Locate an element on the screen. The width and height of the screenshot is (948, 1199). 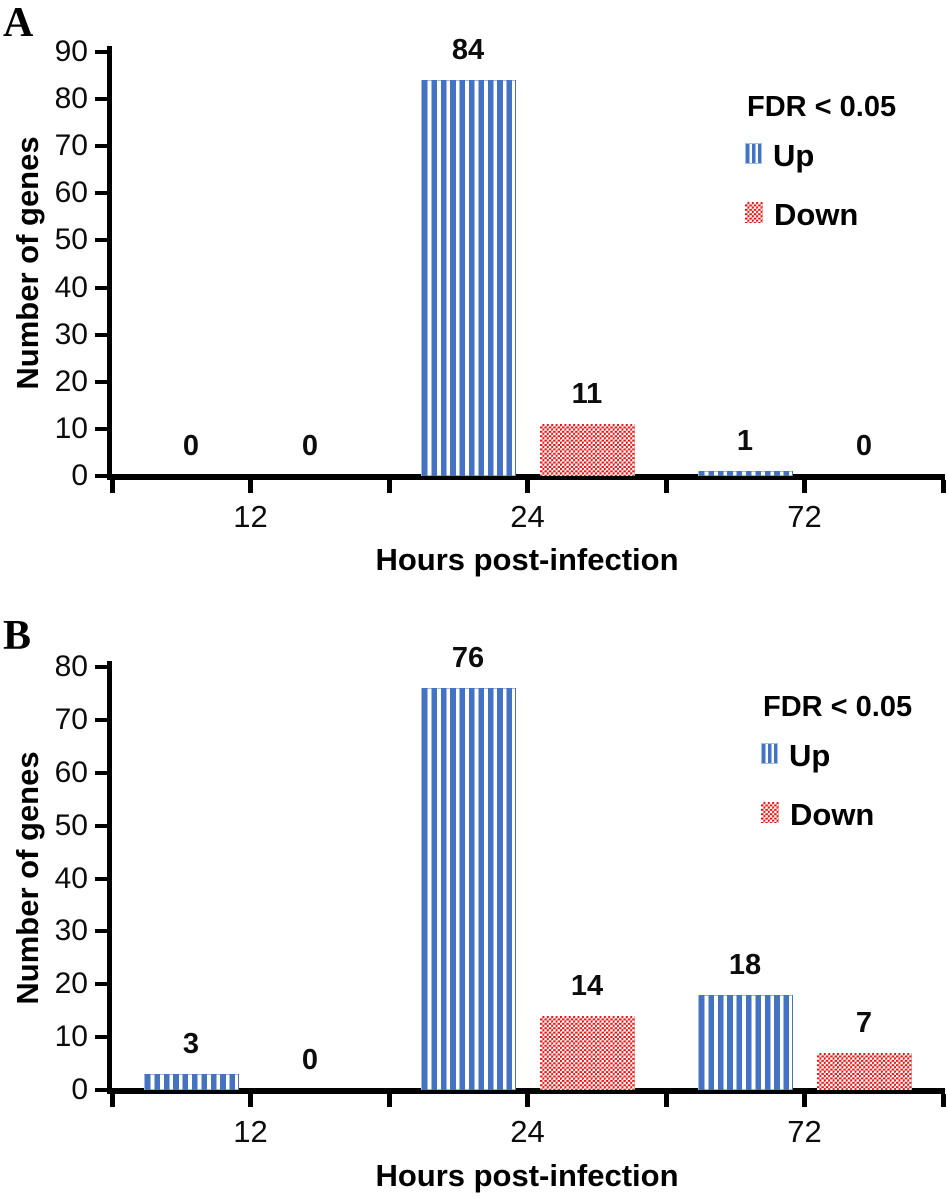
data-label-up-12: 3 is located at coordinates (191, 1044).